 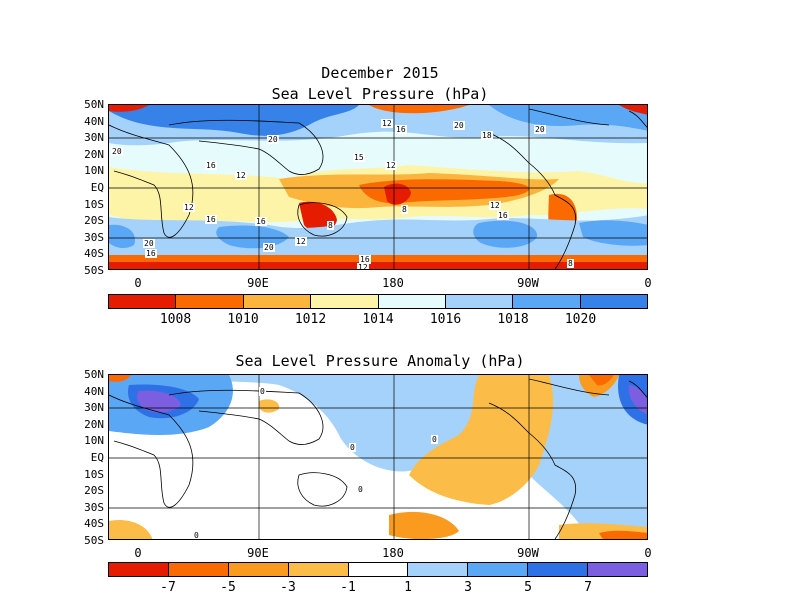 What do you see at coordinates (93, 187) in the screenshot?
I see `latitude-axis-labels: 50N 40N 30N 20N 10N EQ 10S 20S 30S 40S 50S` at bounding box center [93, 187].